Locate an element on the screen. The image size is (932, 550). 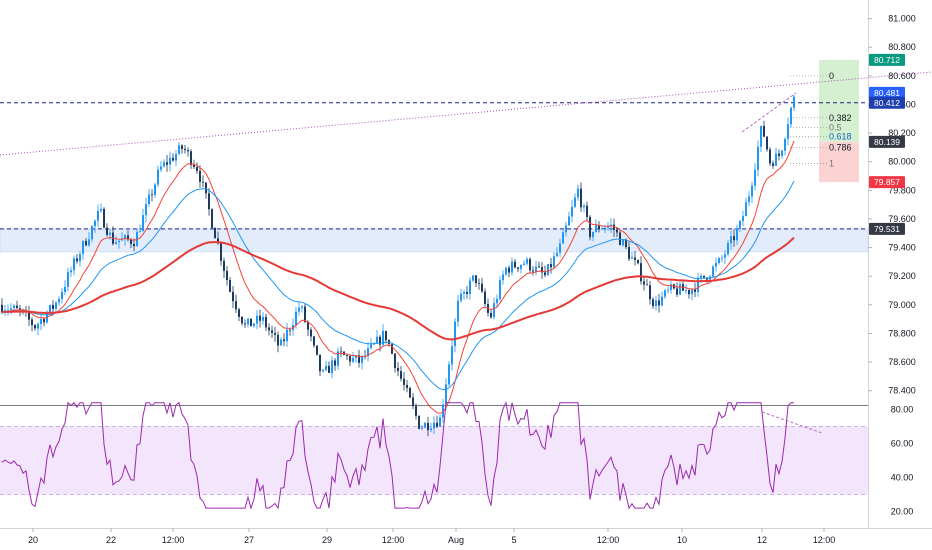
fib-level-label: 0.786 is located at coordinates (840, 147).